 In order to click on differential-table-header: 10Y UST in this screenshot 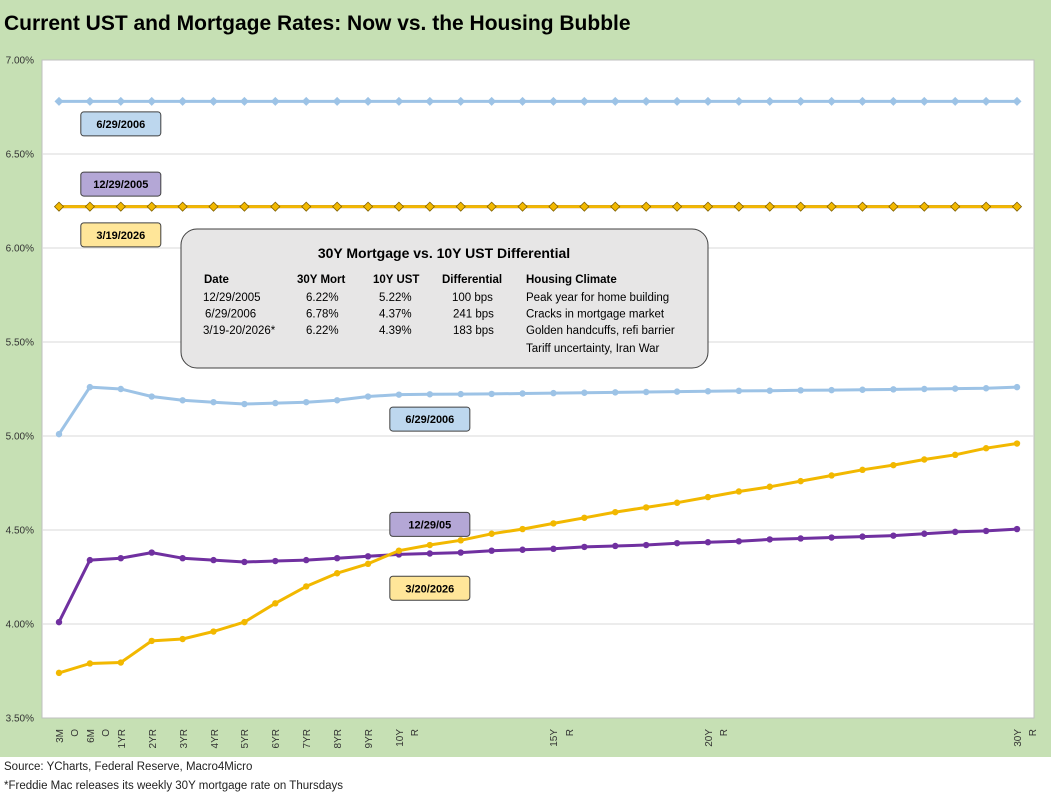, I will do `click(396, 280)`.